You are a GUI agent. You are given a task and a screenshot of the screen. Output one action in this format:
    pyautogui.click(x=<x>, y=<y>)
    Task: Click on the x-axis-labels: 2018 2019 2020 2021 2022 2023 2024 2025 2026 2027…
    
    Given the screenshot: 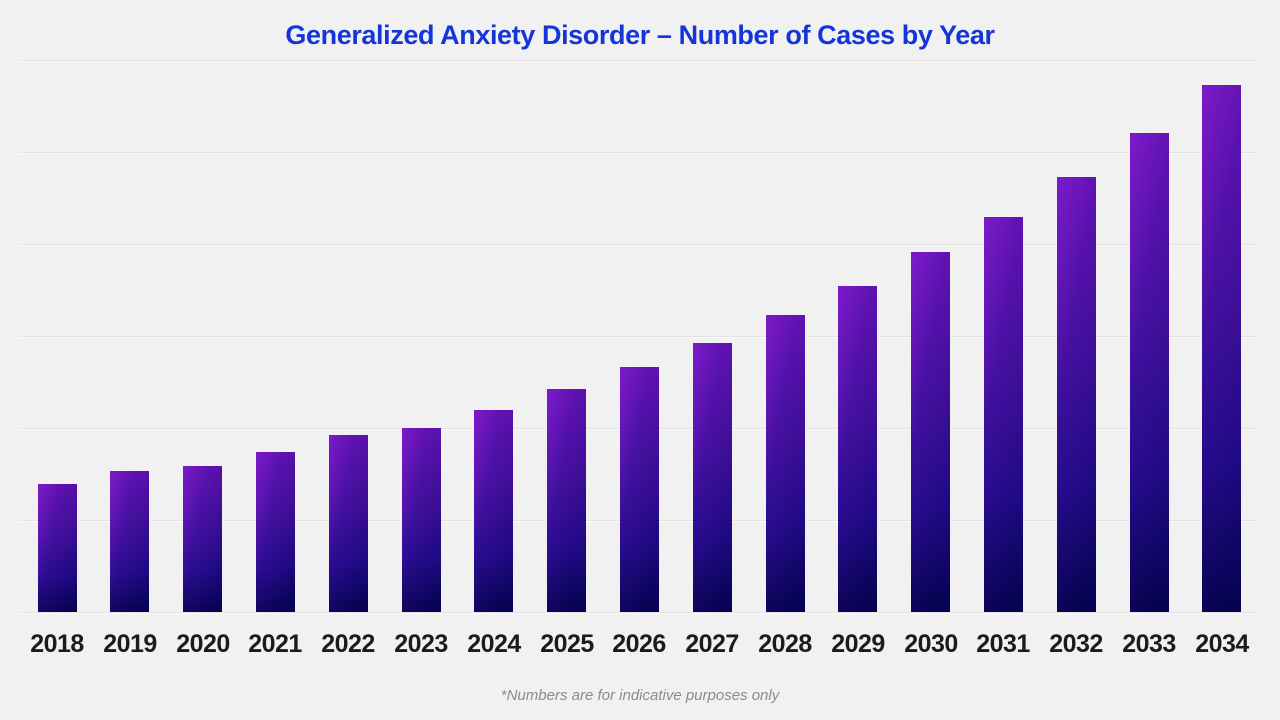 What is the action you would take?
    pyautogui.click(x=639, y=645)
    